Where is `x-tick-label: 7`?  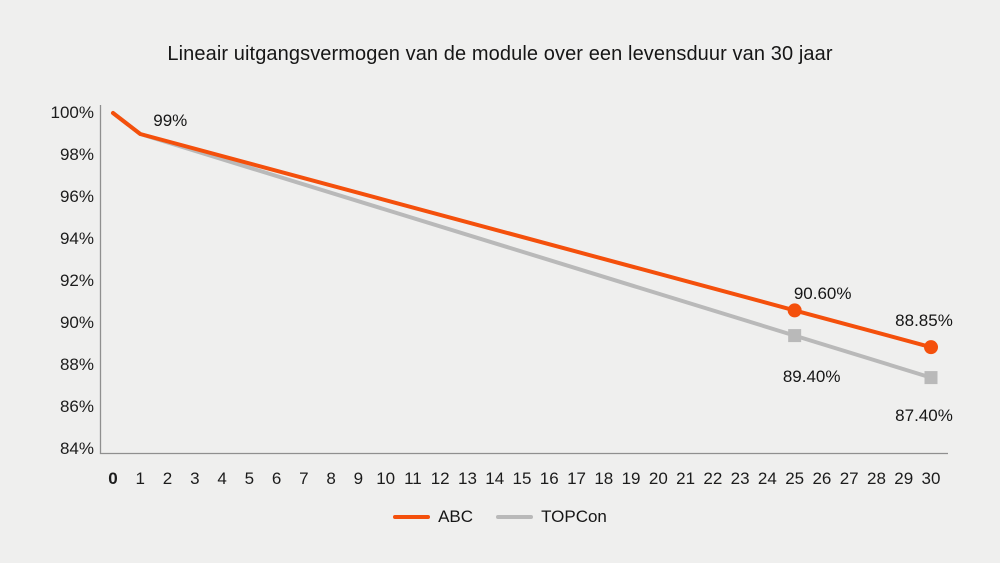
x-tick-label: 7 is located at coordinates (304, 478).